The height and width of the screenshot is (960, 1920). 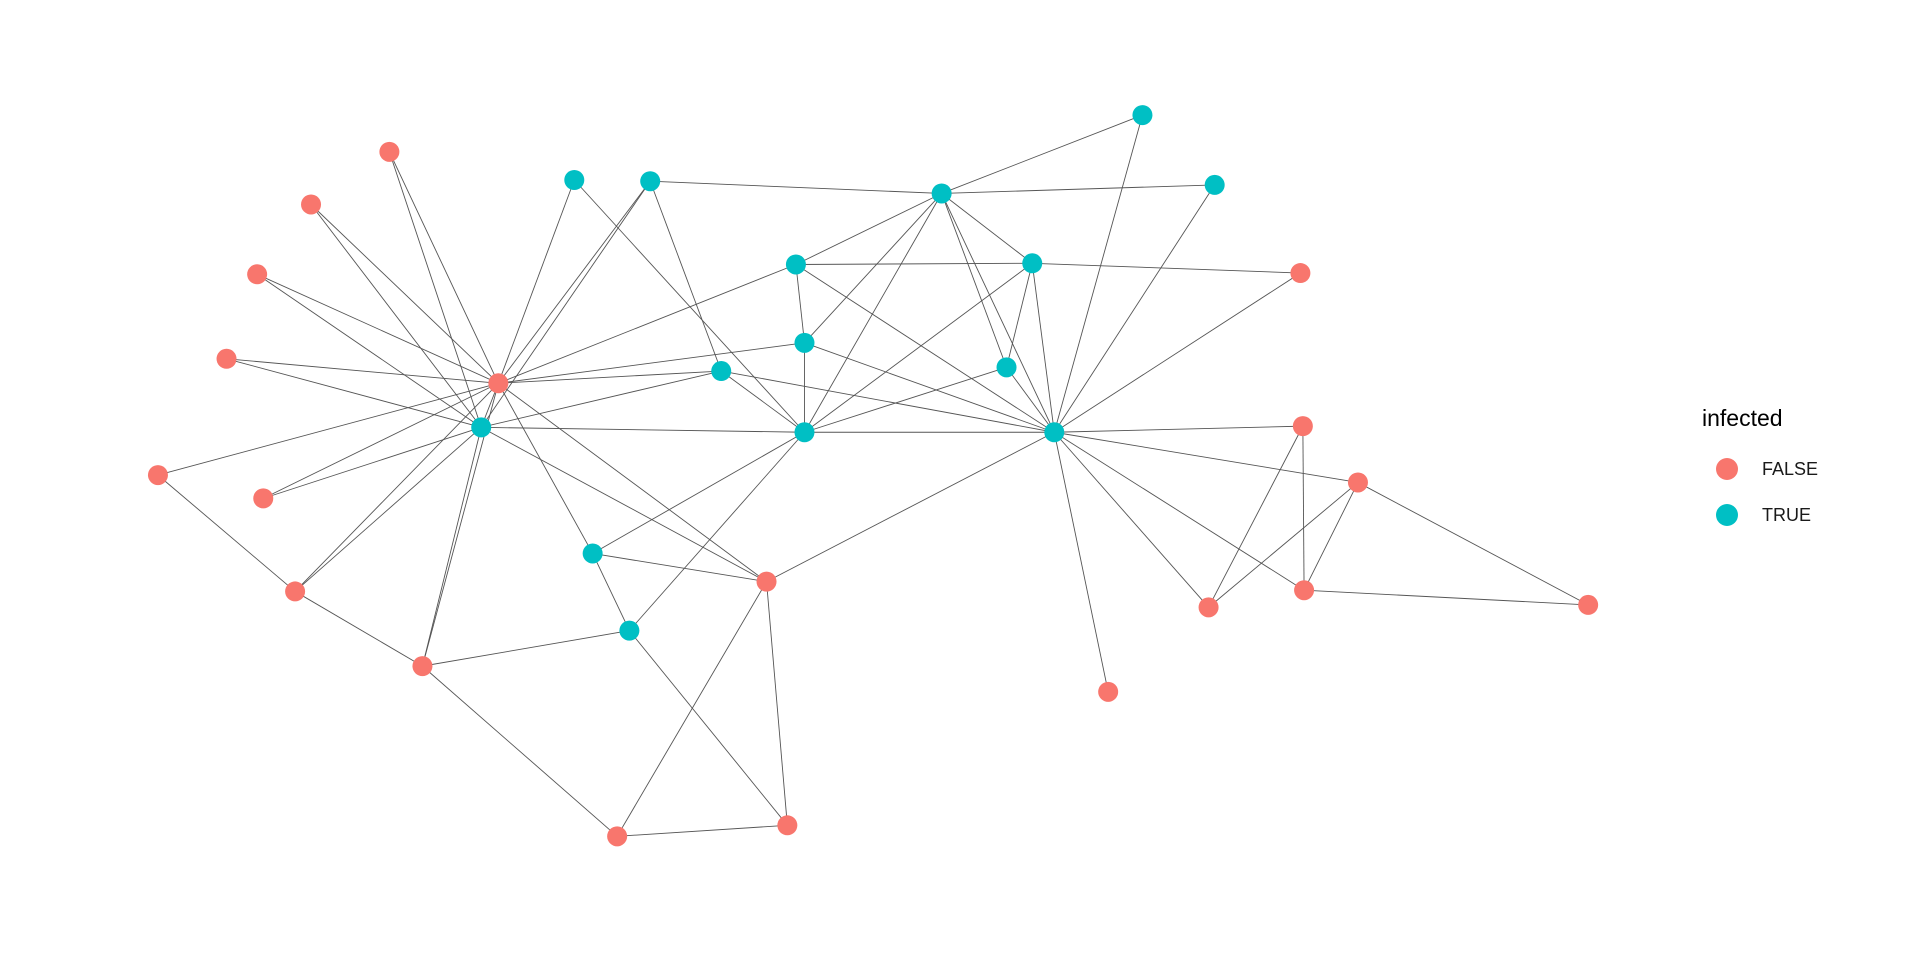 I want to click on edge-T7-T12, so click(x=918, y=347).